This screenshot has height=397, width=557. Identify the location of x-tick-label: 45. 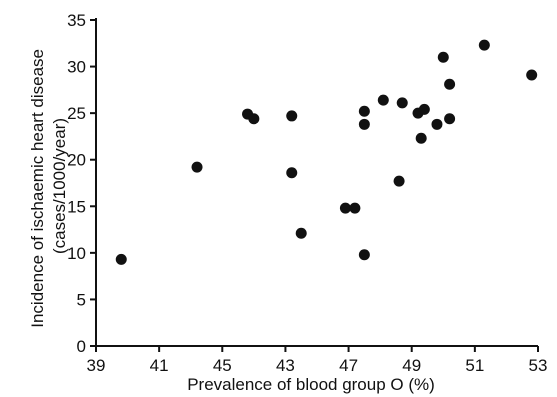
(222, 365).